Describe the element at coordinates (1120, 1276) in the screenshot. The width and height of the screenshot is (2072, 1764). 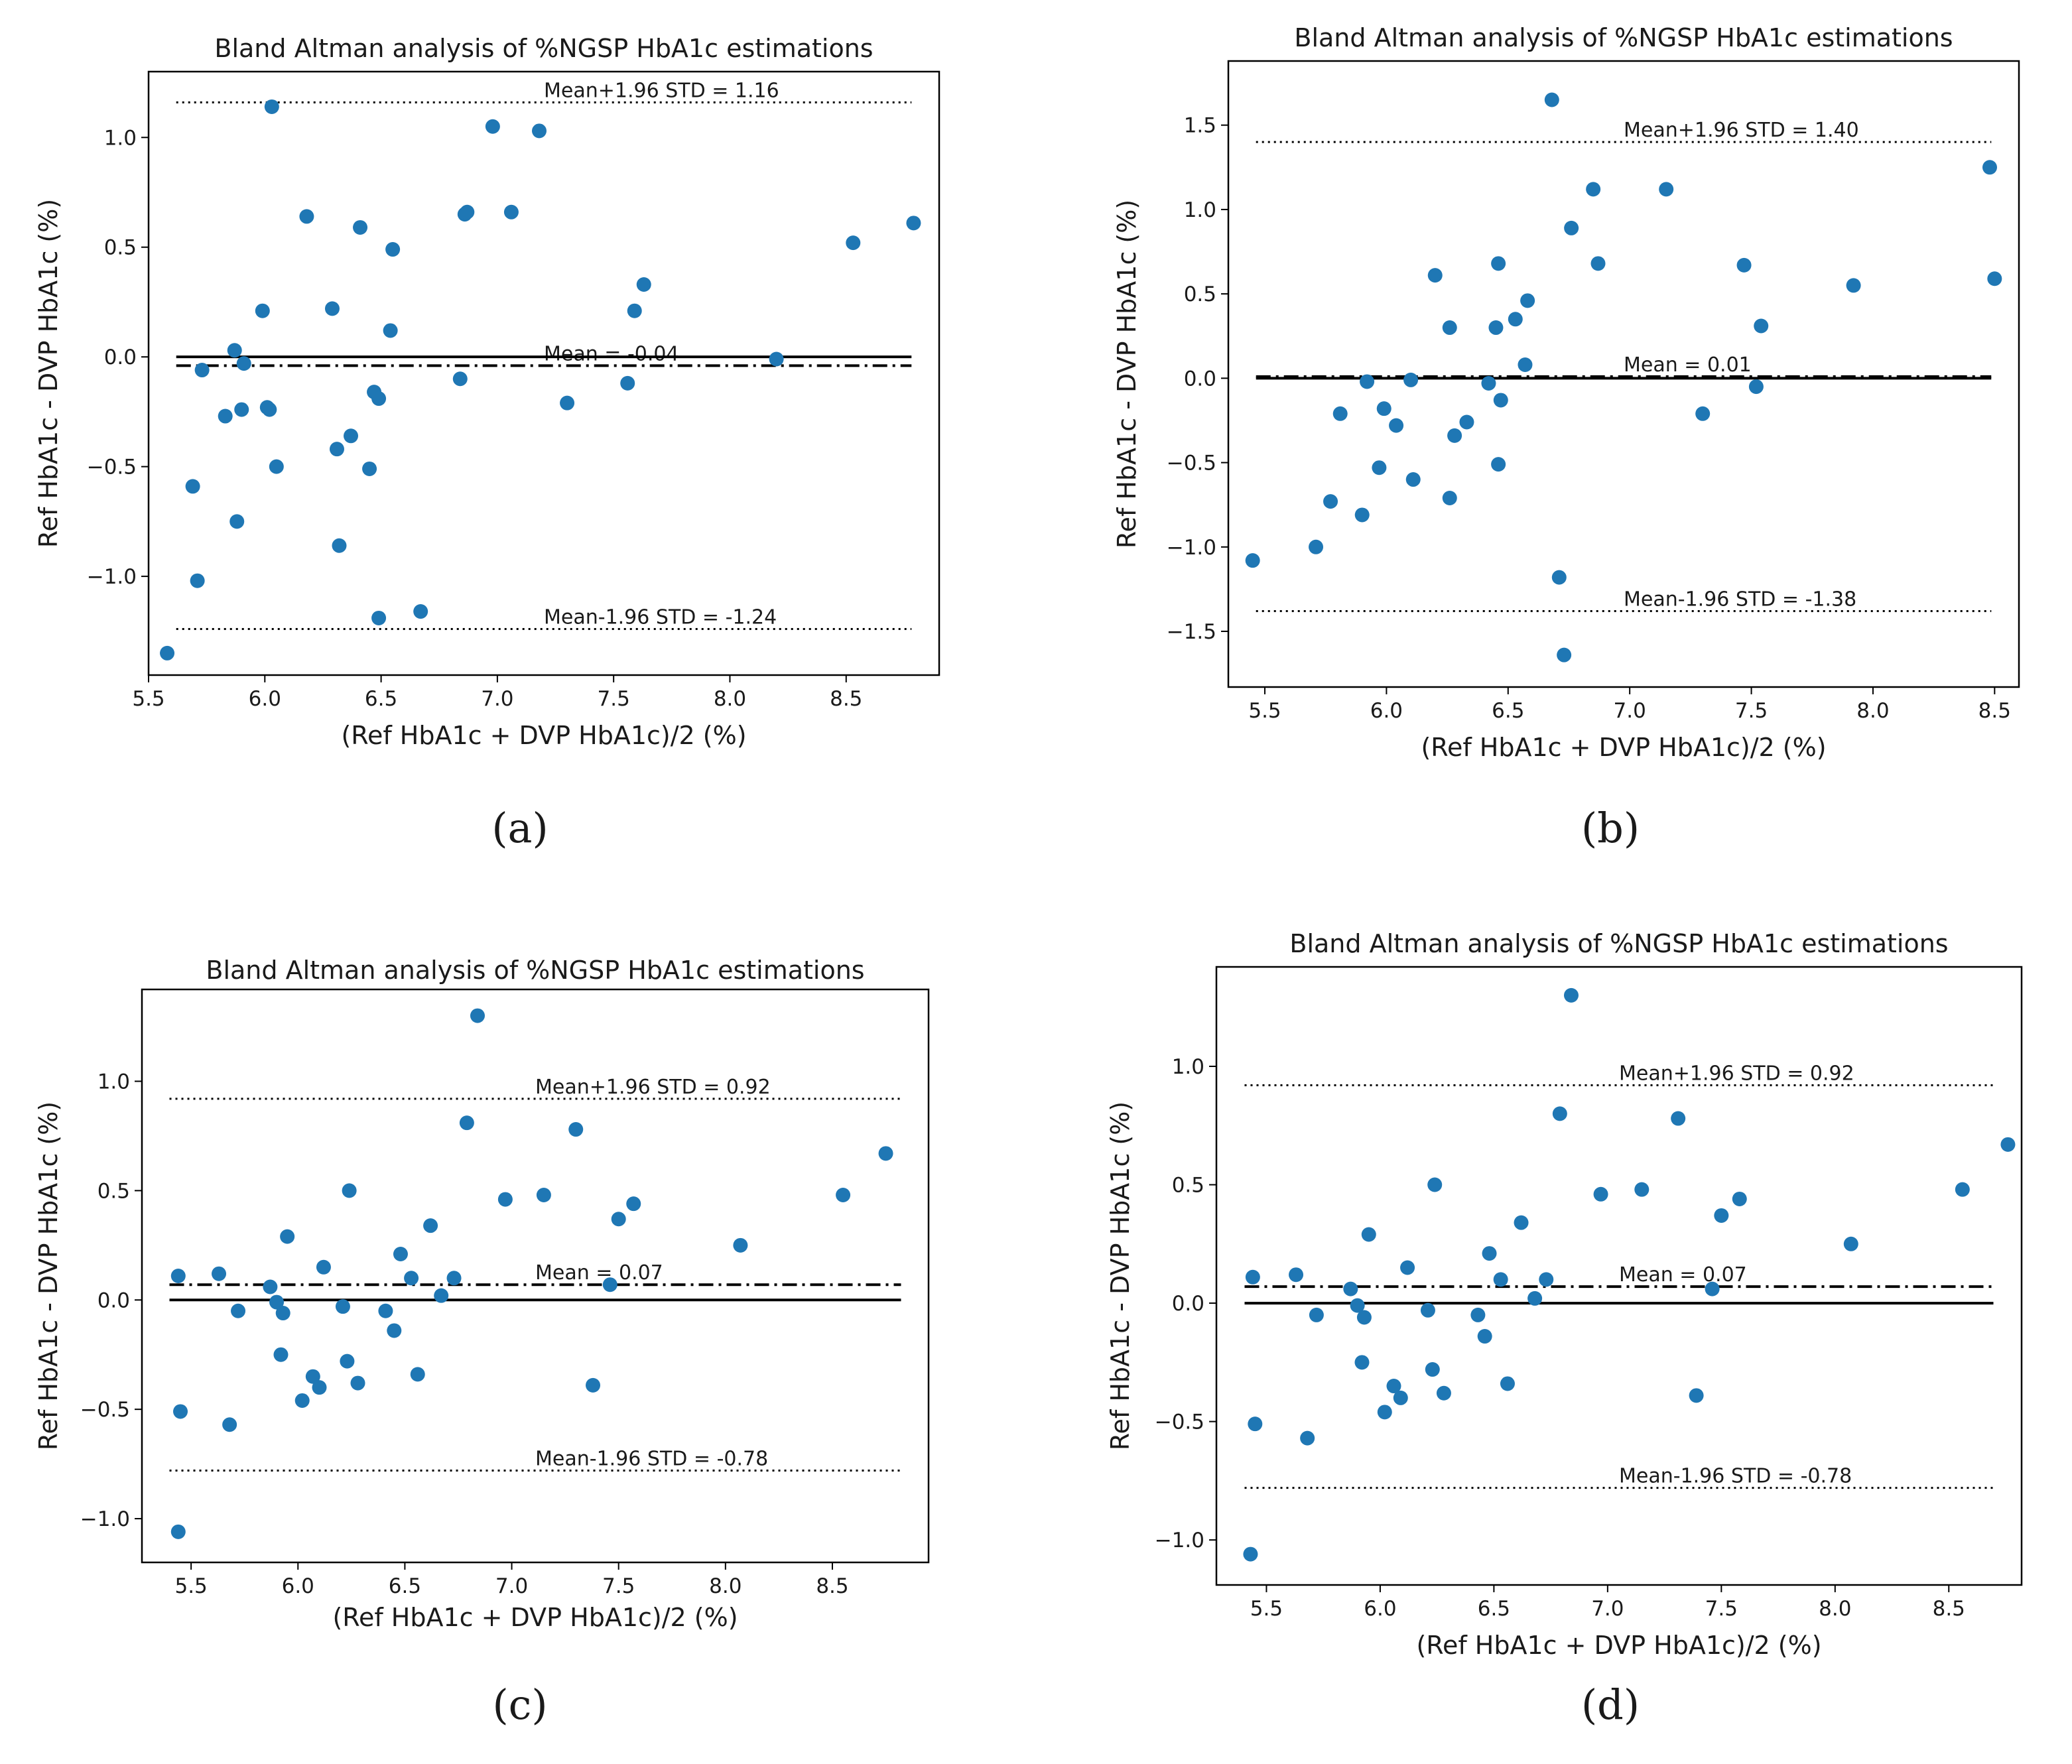
I see `y-axis-label: Ref HbA1c - DVP HbA1c (%)` at that location.